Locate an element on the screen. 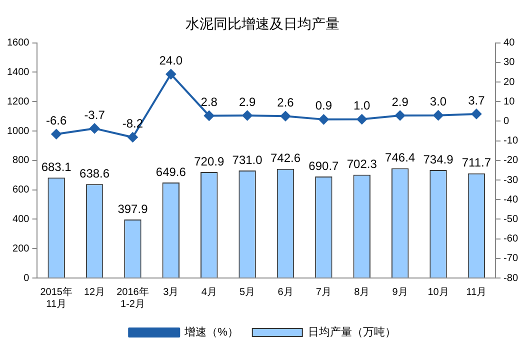 This screenshot has width=525, height=348. x-tick-label: 2015年 11月 is located at coordinates (56, 298).